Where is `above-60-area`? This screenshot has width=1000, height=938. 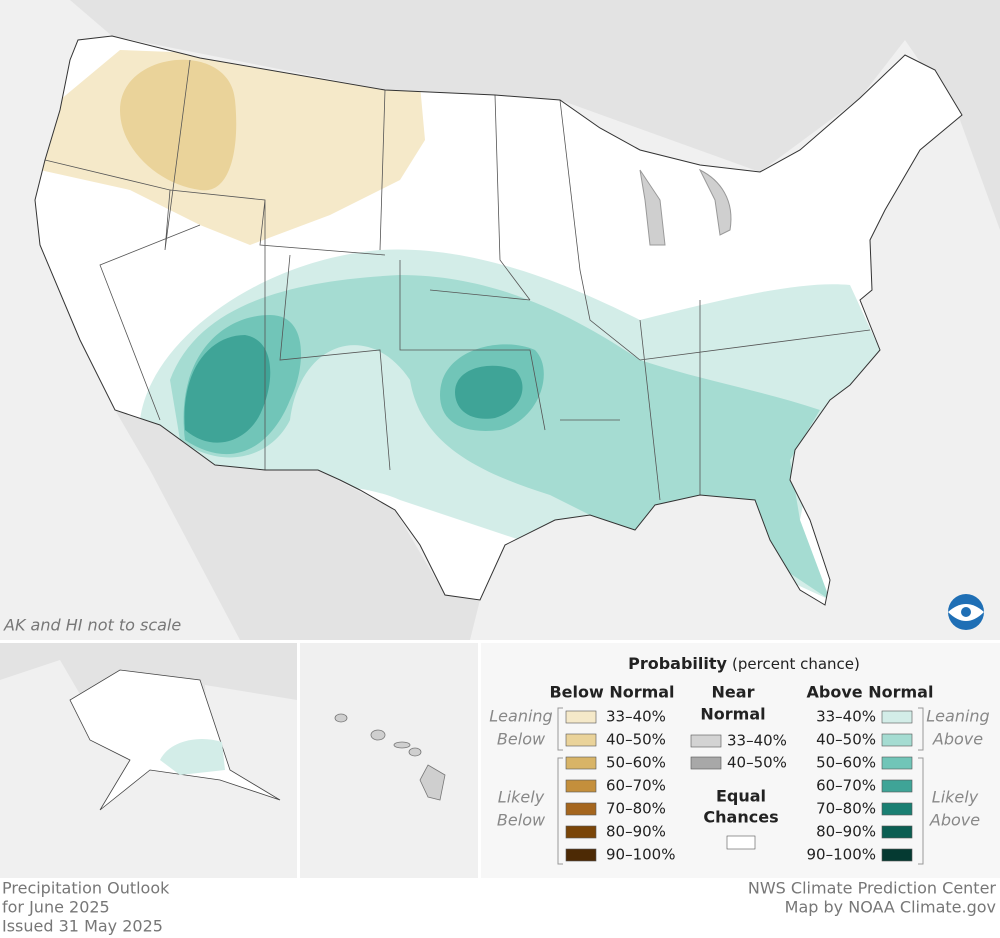 above-60-area is located at coordinates (353, 389).